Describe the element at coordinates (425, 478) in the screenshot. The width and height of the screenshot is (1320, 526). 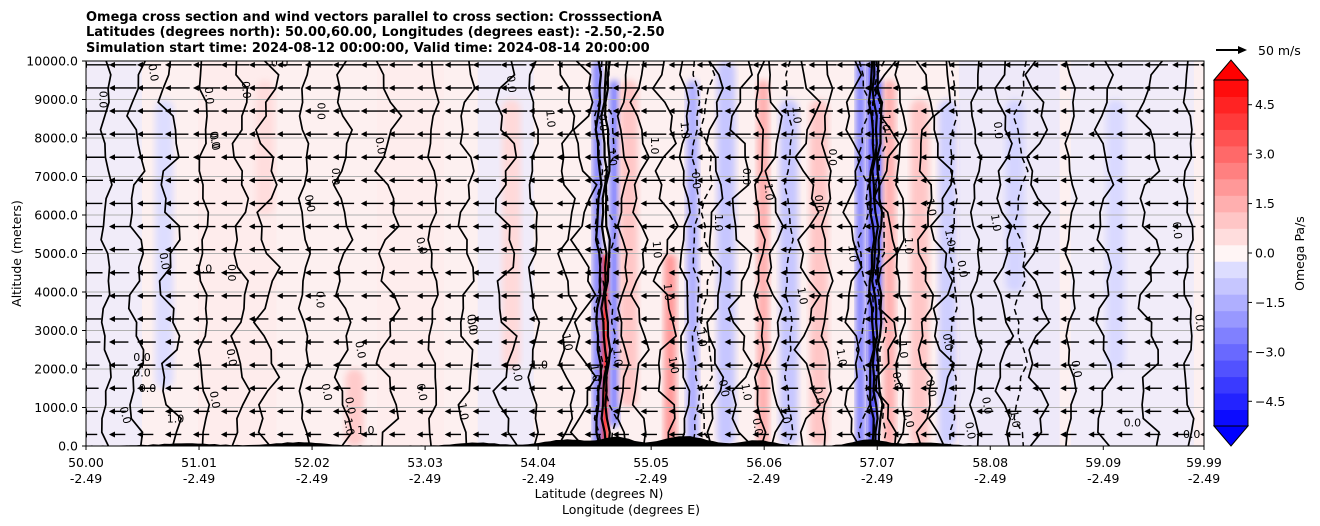
I see `x-tick-label-lon: -2.49` at that location.